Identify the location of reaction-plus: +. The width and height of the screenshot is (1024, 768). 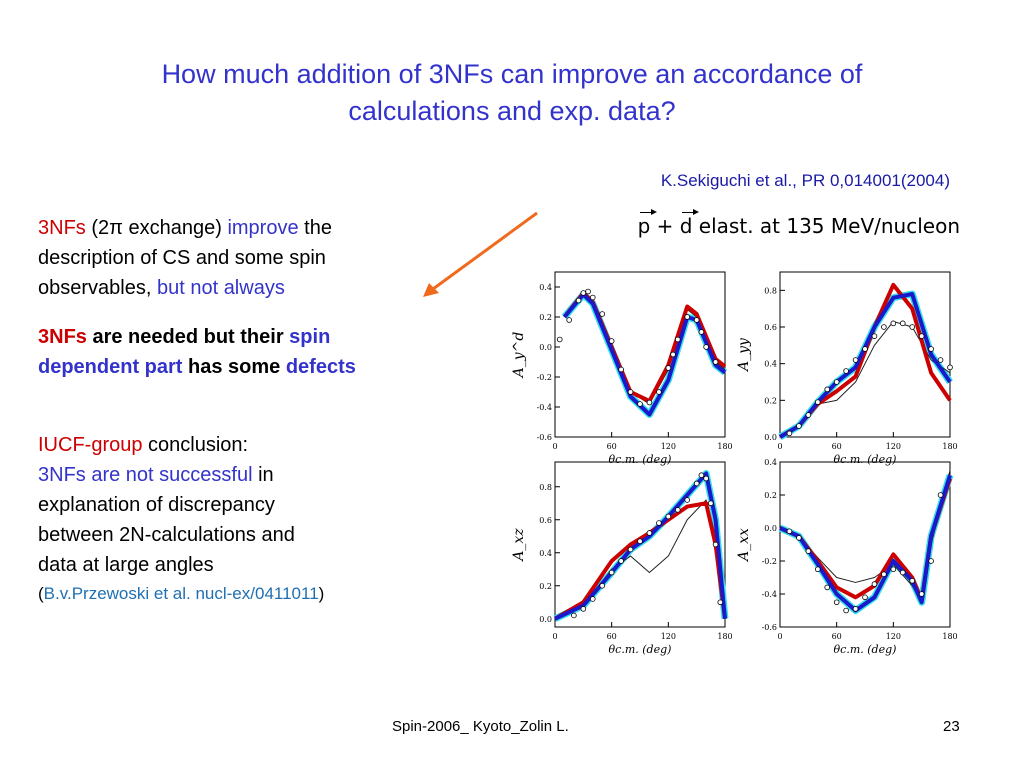
(665, 226).